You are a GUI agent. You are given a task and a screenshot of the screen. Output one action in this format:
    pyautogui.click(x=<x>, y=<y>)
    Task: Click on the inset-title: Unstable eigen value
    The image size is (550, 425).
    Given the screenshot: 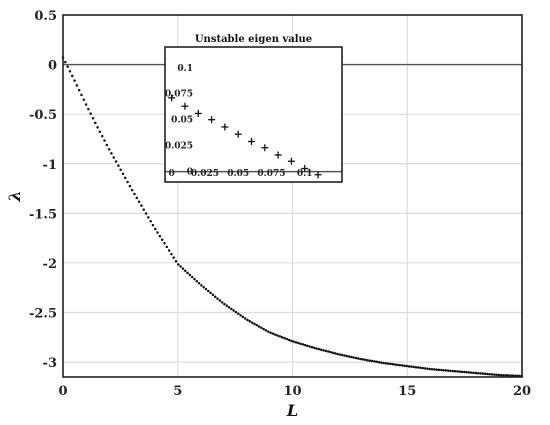 What is the action you would take?
    pyautogui.click(x=253, y=39)
    